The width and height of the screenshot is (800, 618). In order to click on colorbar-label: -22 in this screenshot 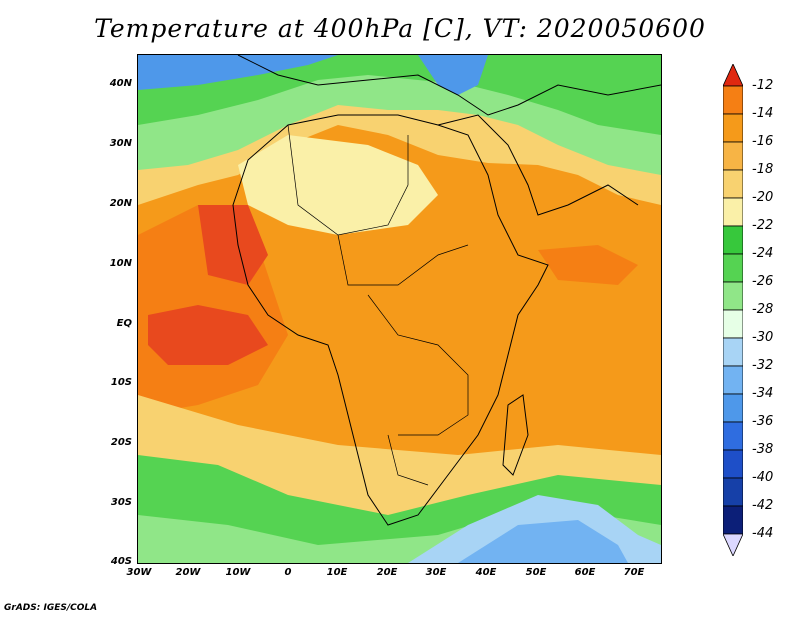, I will do `click(763, 225)`.